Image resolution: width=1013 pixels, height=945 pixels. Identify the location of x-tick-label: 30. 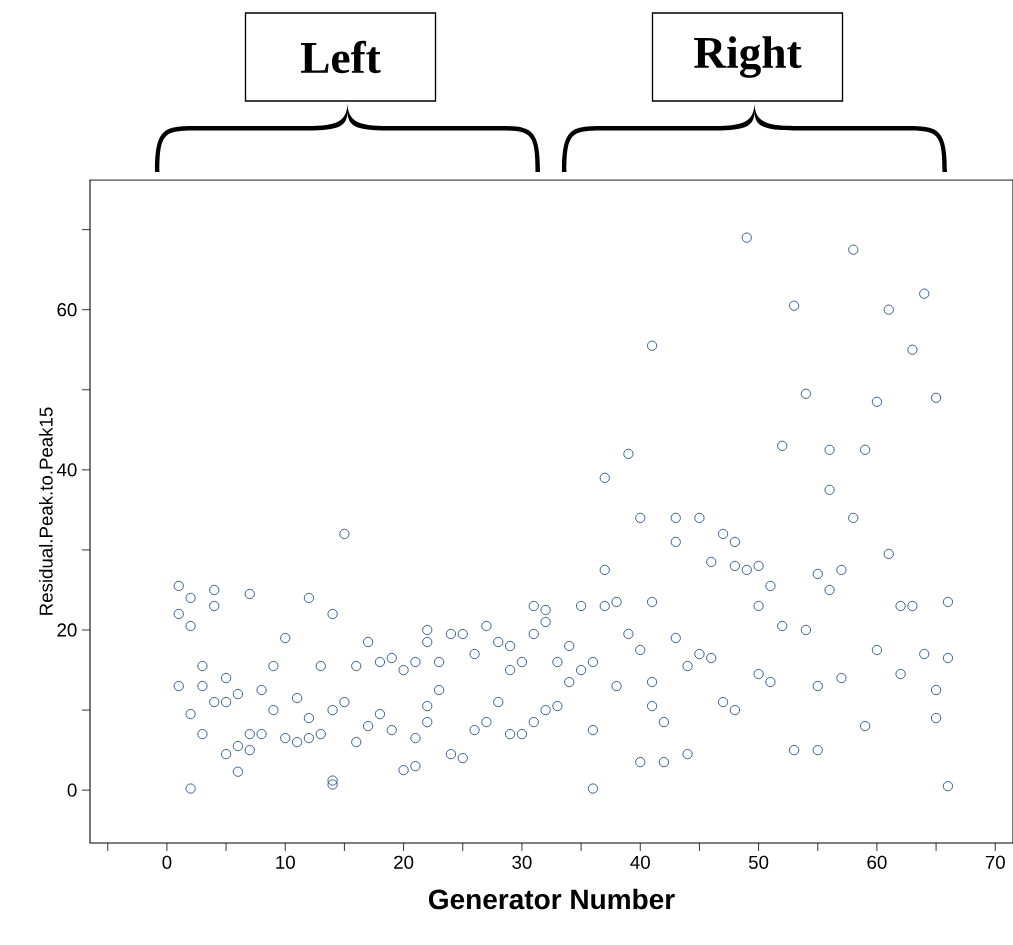
(522, 862).